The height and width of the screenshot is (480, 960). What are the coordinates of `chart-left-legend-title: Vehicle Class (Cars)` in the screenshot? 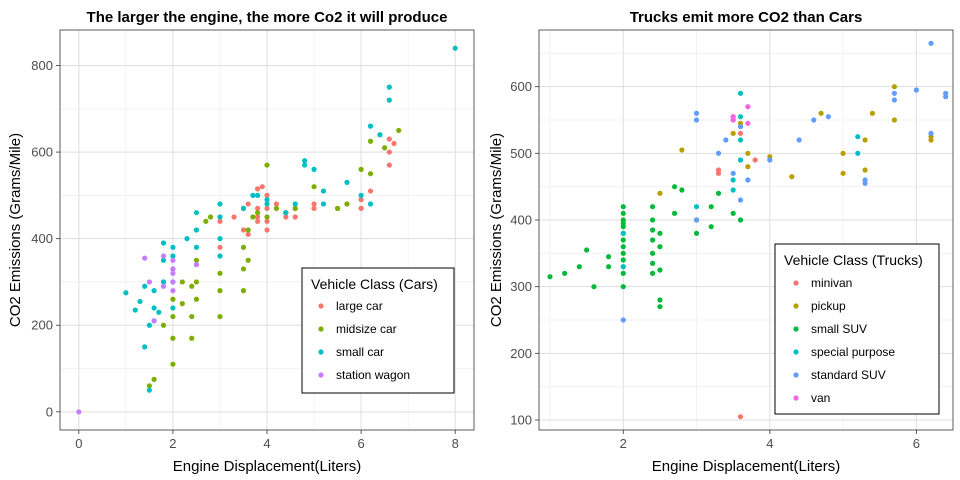 It's located at (374, 284).